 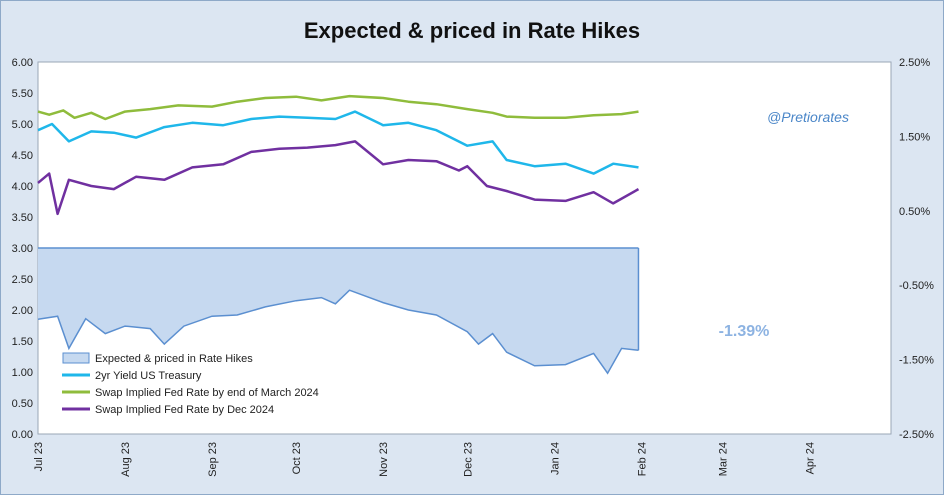 I want to click on series-line-swap_march, so click(x=338, y=107).